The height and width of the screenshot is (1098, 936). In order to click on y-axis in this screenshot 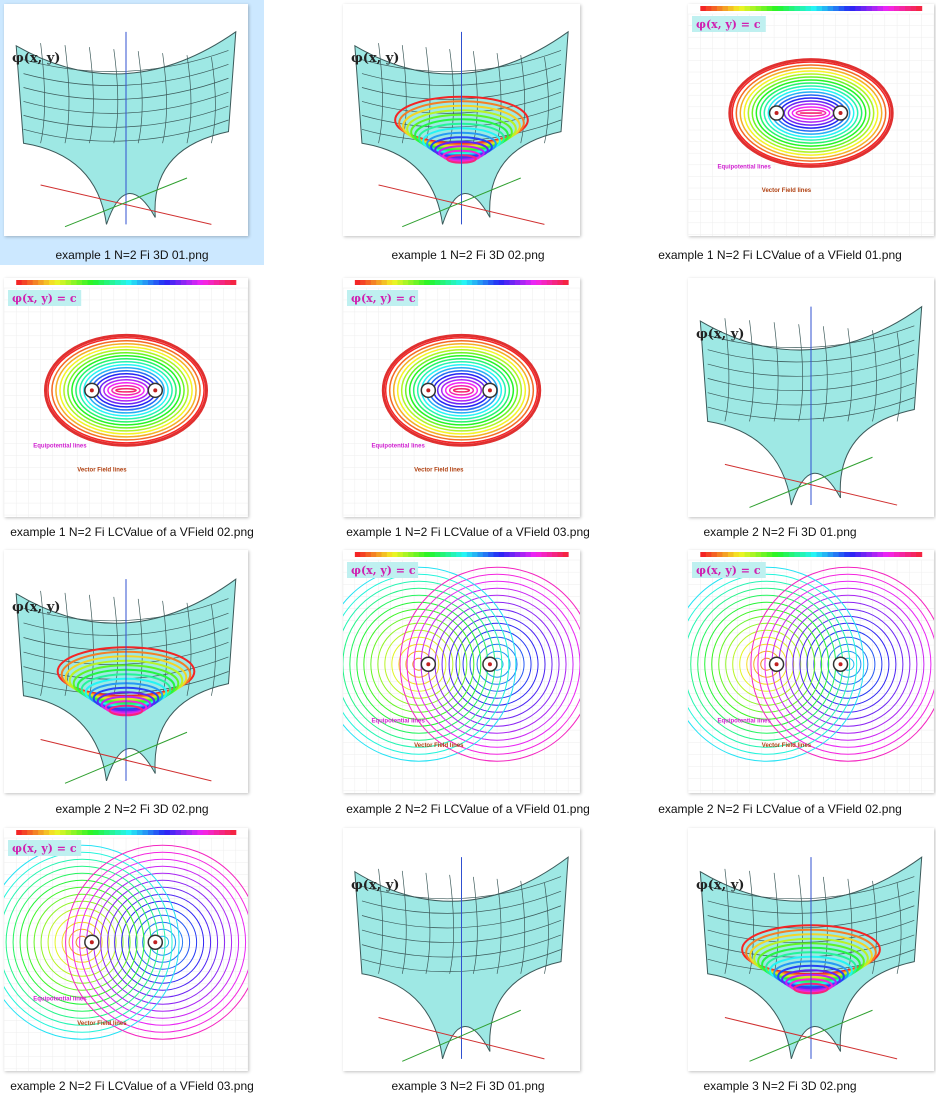, I will do `click(811, 1035)`.